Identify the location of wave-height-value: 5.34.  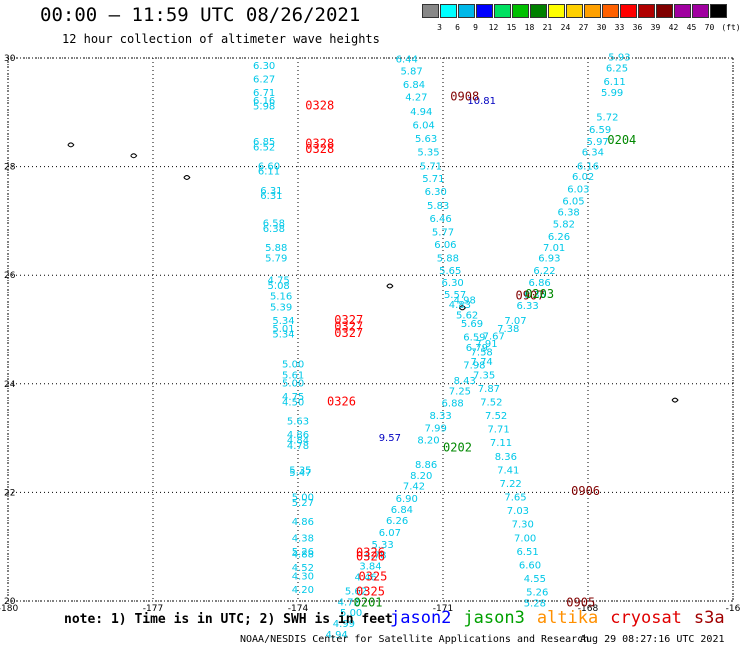
(283, 321).